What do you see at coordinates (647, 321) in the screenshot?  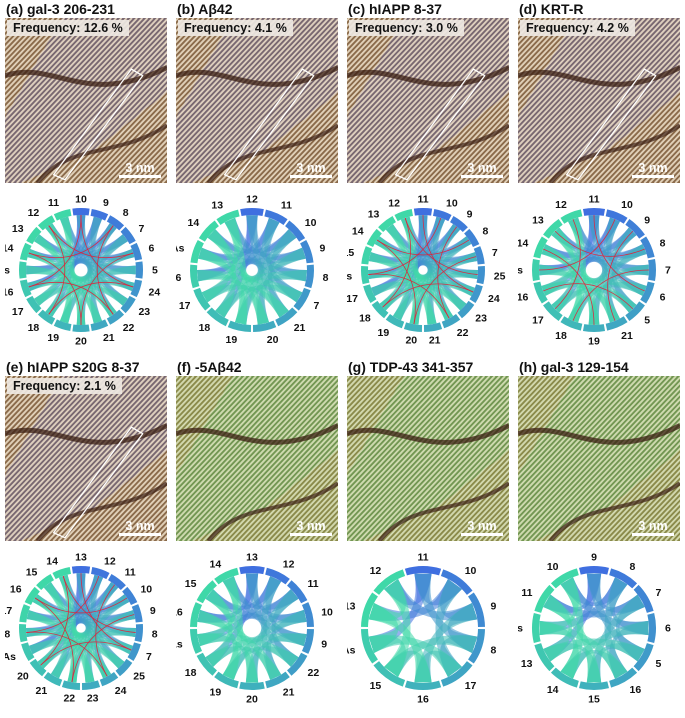 I see `chord-label: 5` at bounding box center [647, 321].